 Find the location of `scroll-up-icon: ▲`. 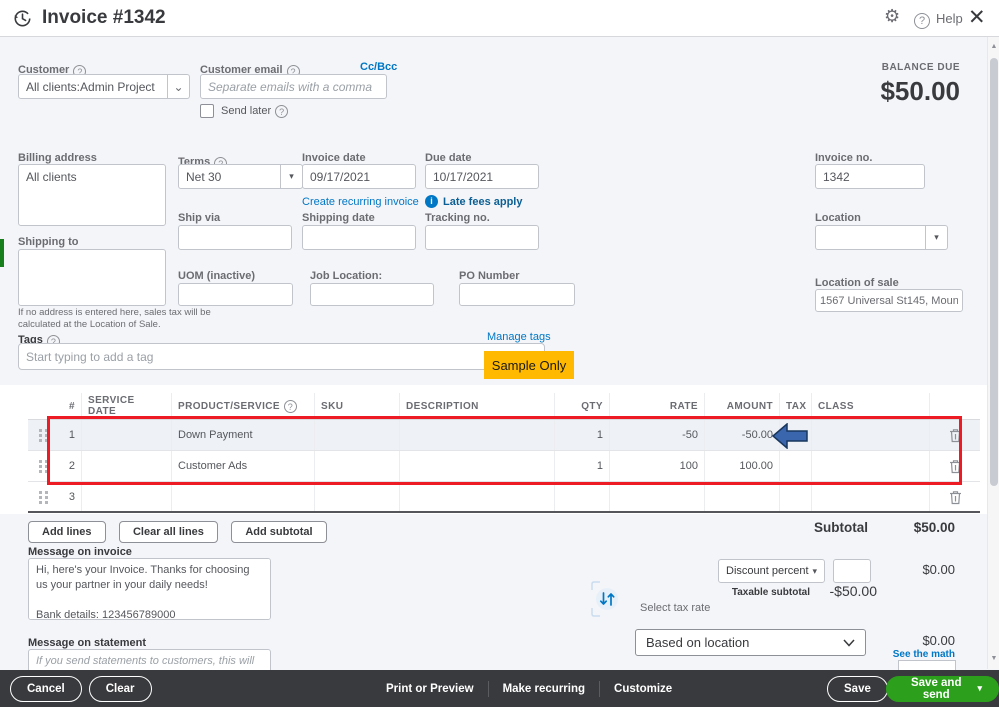

scroll-up-icon: ▲ is located at coordinates (994, 46).